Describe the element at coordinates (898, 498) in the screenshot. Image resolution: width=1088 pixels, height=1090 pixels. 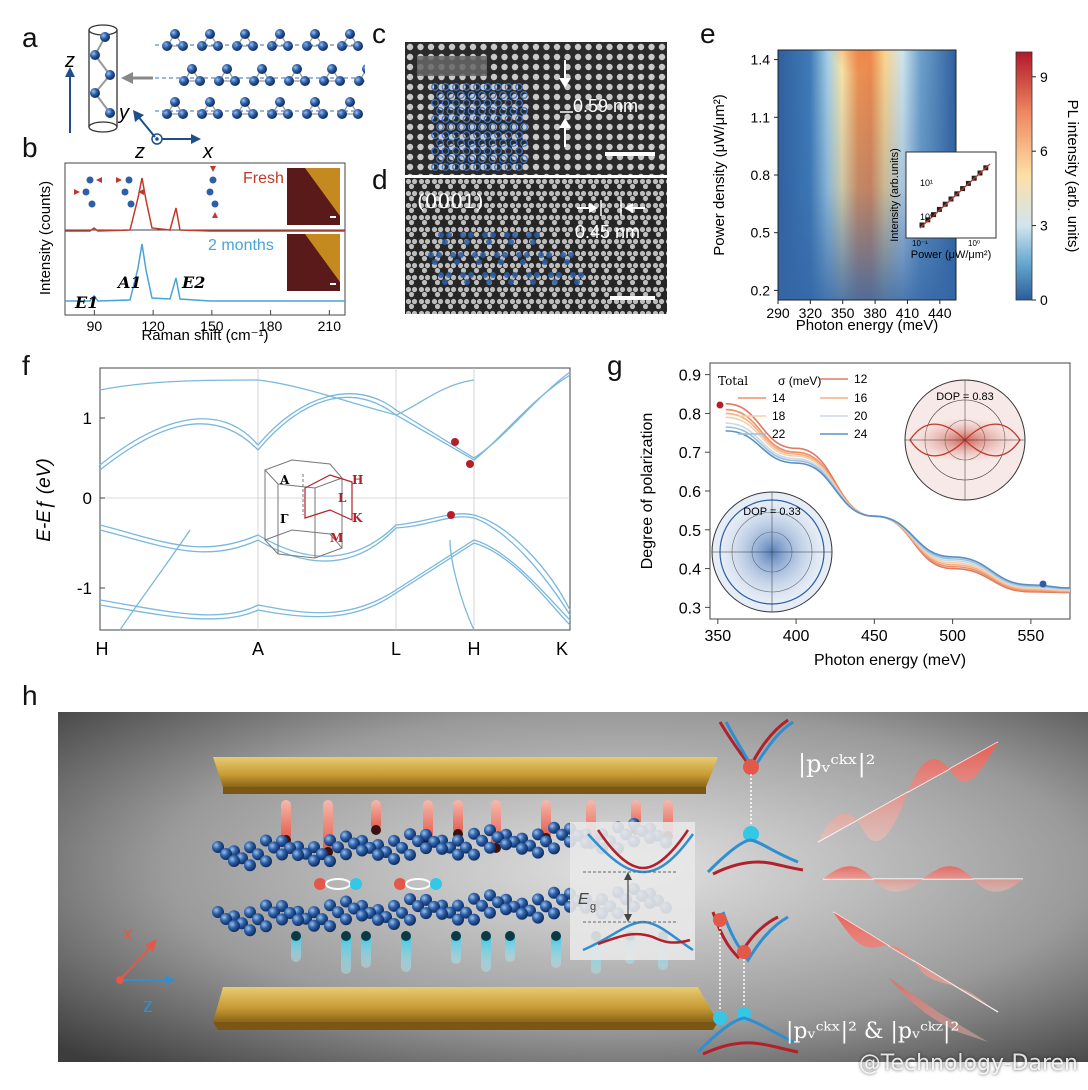
I see `dop-series` at that location.